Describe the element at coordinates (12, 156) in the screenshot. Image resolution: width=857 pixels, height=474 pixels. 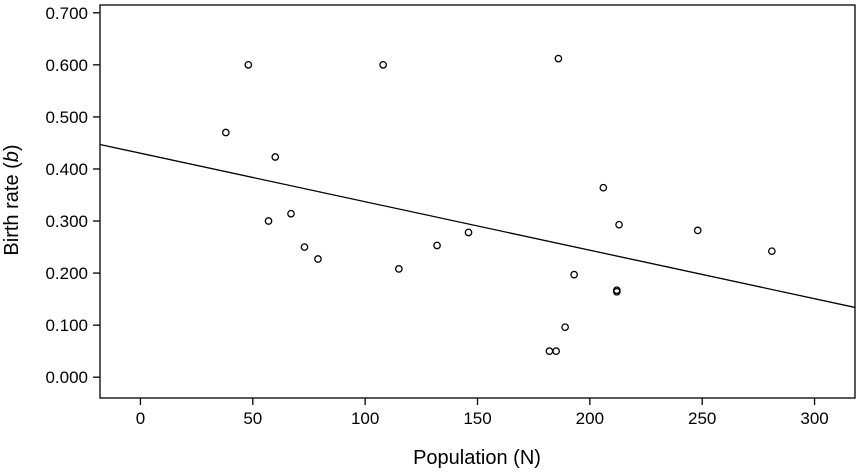
I see `y-axis-label-italic: b` at that location.